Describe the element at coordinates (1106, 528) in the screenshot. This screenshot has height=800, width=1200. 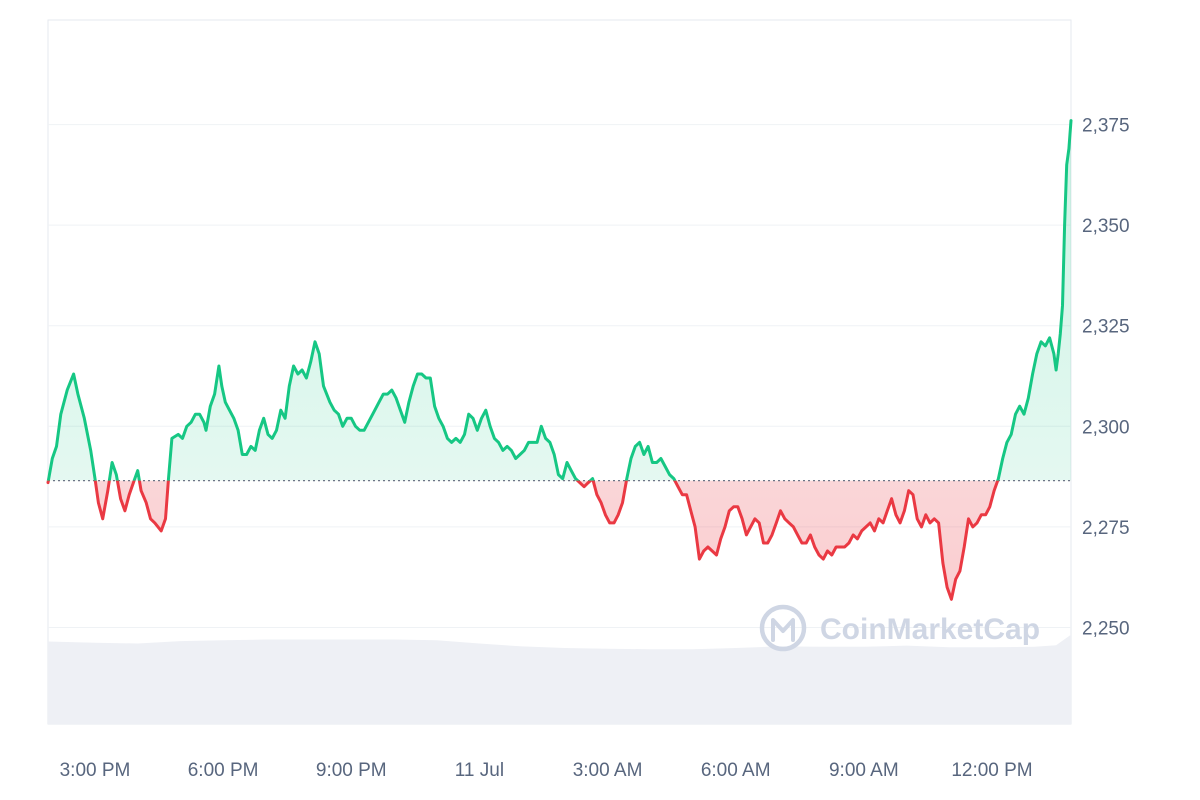
I see `y-tick-label: 2,275` at that location.